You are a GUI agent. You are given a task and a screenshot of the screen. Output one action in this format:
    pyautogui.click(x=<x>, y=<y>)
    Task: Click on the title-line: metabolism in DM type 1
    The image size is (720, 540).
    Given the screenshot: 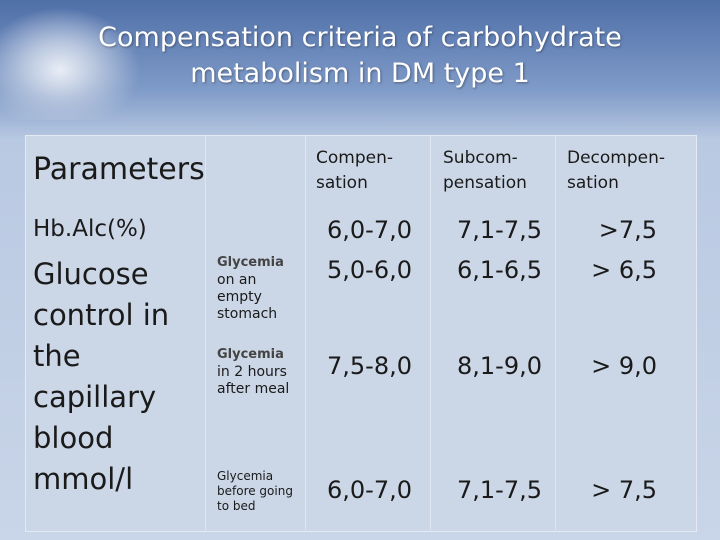 What is the action you would take?
    pyautogui.click(x=360, y=73)
    